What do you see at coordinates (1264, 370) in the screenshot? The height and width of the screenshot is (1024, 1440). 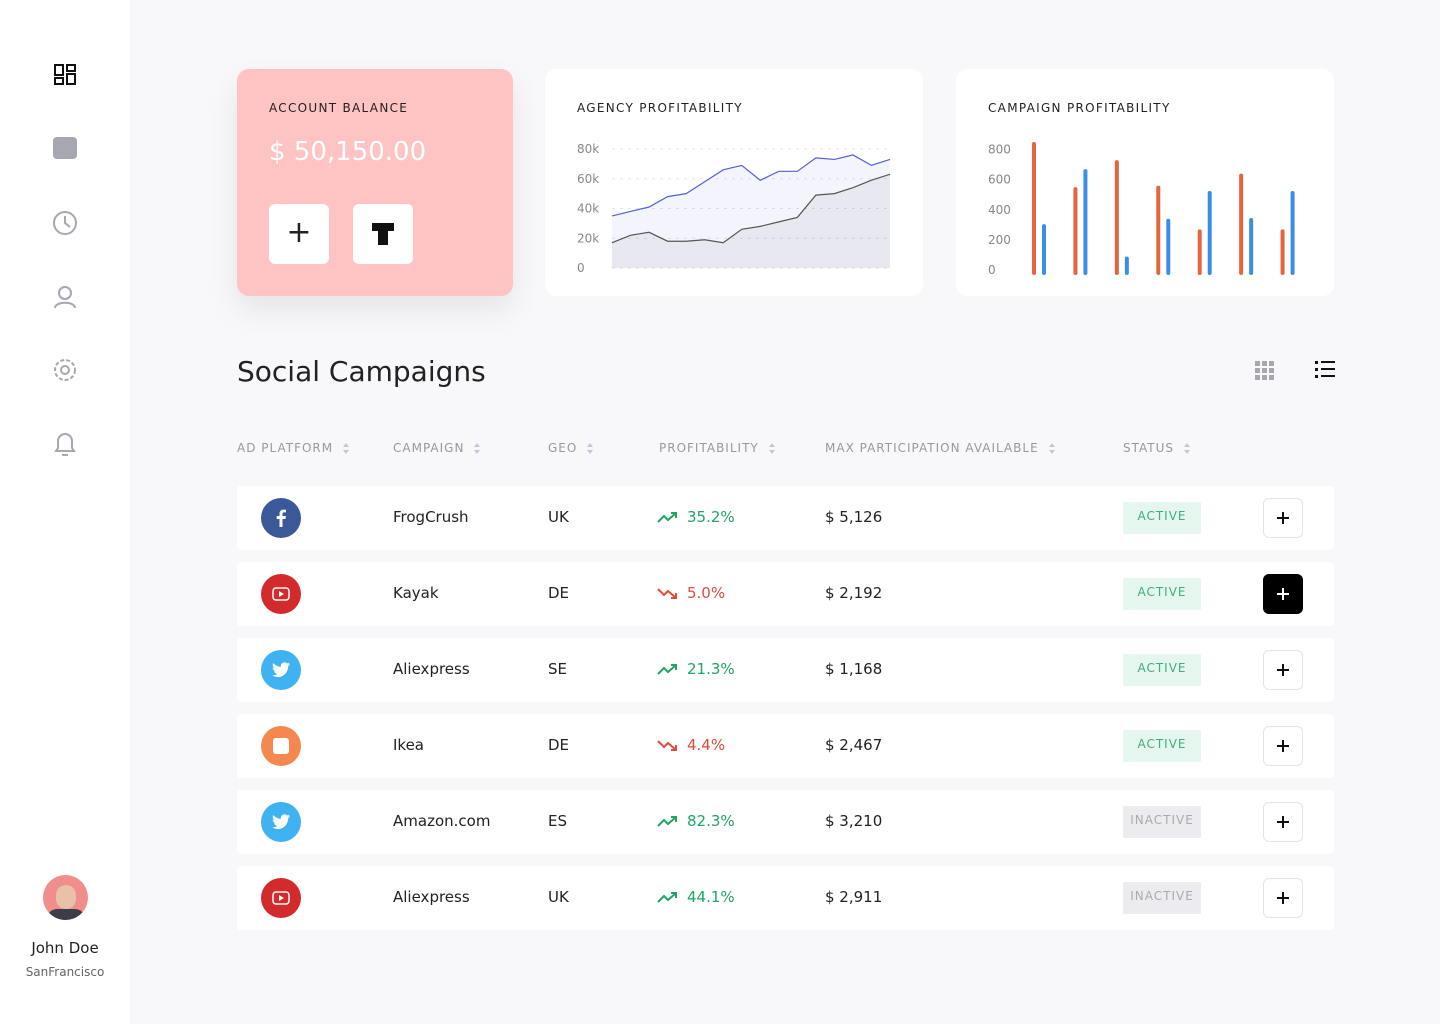 I see `grid-view` at bounding box center [1264, 370].